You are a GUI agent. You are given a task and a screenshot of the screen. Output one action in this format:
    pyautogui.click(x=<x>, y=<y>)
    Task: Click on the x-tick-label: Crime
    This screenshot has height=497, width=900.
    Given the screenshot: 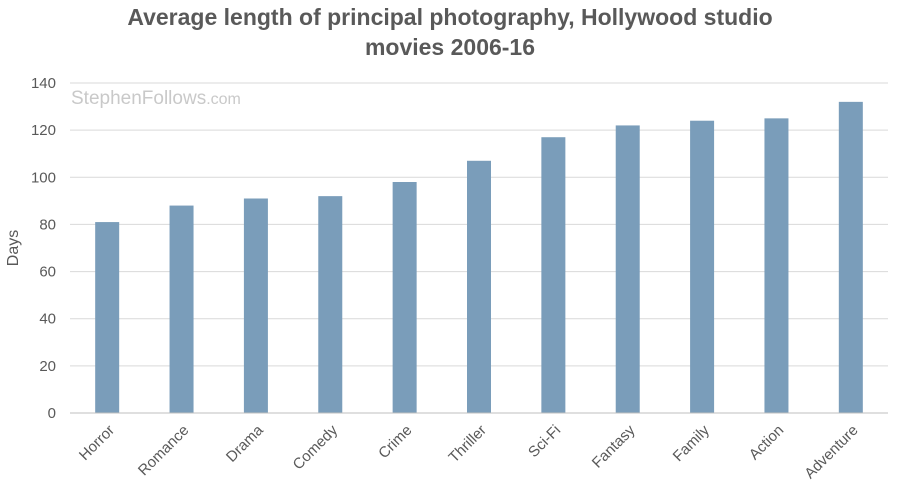 What is the action you would take?
    pyautogui.click(x=395, y=442)
    